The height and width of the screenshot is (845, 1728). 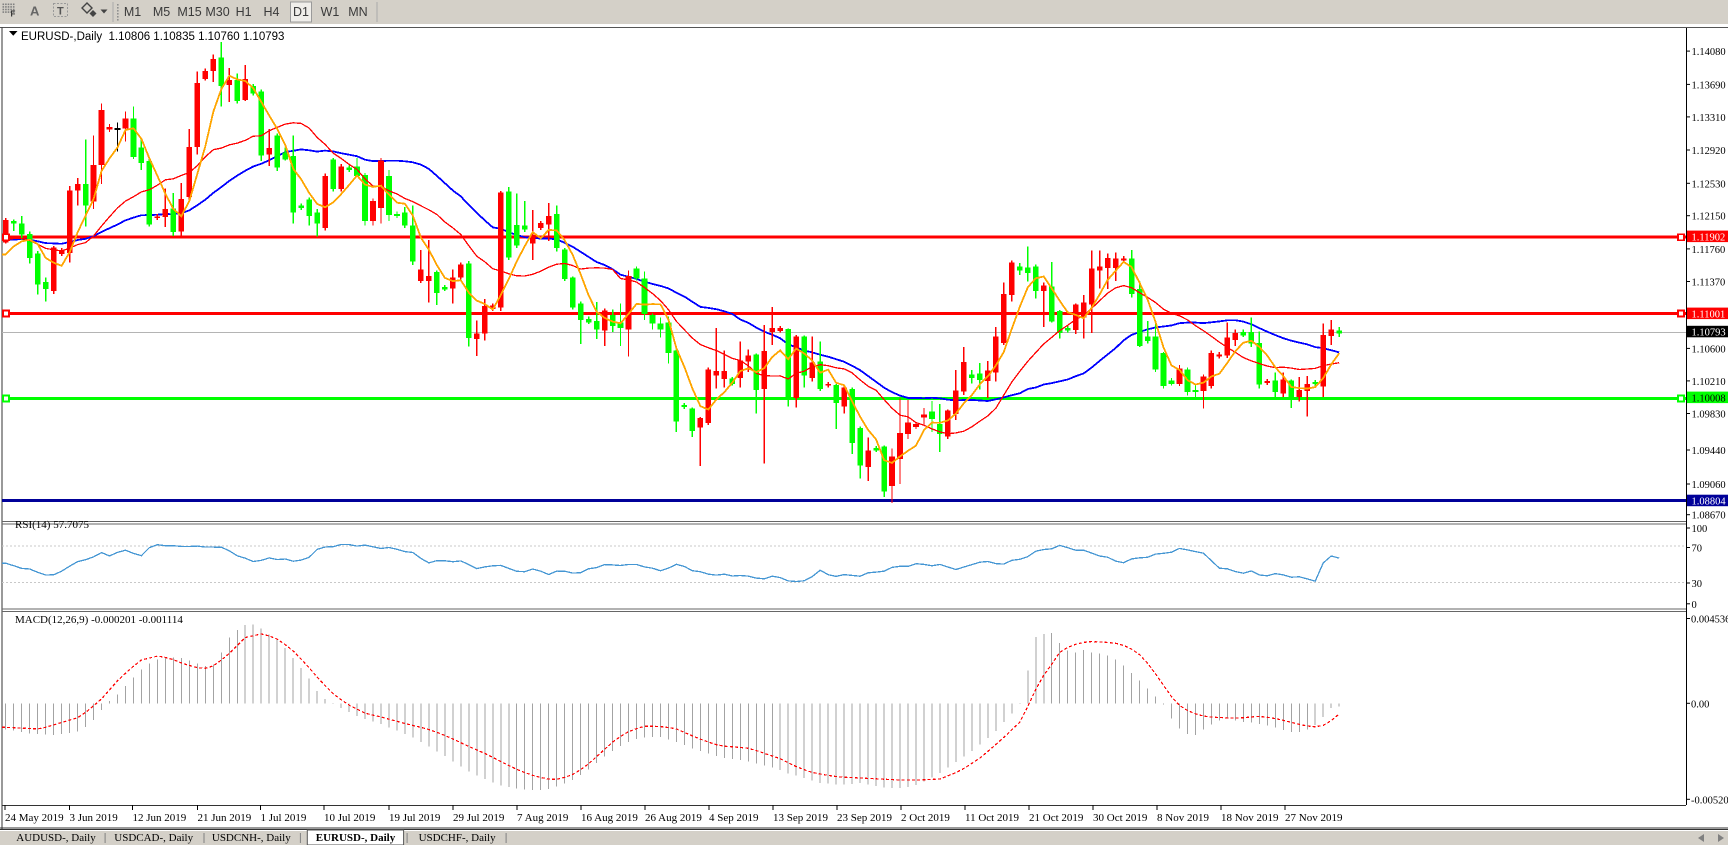 What do you see at coordinates (160, 818) in the screenshot?
I see `svg-text: 12 Jun 2019` at bounding box center [160, 818].